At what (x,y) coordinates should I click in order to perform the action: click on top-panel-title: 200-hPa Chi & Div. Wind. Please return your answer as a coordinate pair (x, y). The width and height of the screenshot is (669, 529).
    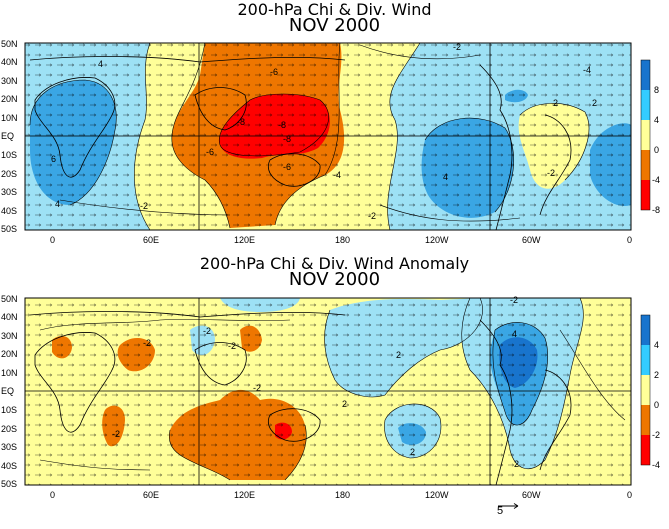
    Looking at the image, I should click on (334, 9).